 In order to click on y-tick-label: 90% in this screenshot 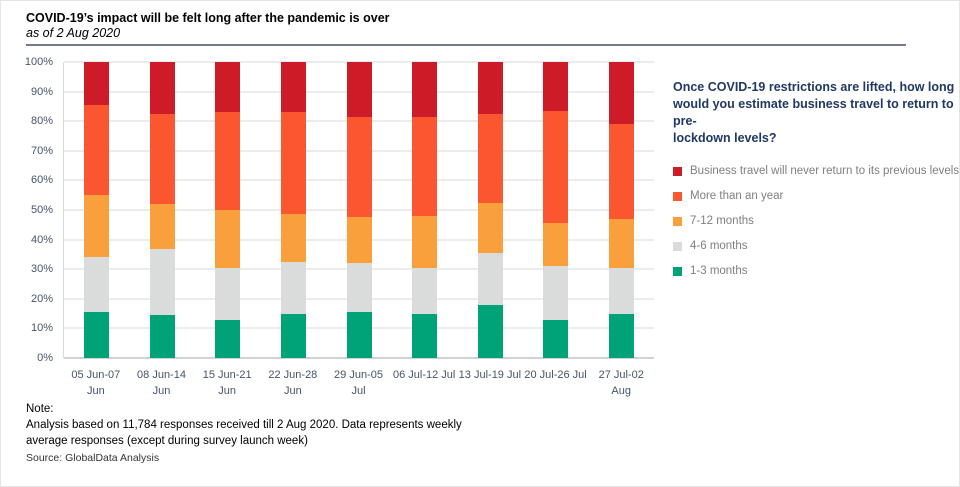, I will do `click(41, 91)`.